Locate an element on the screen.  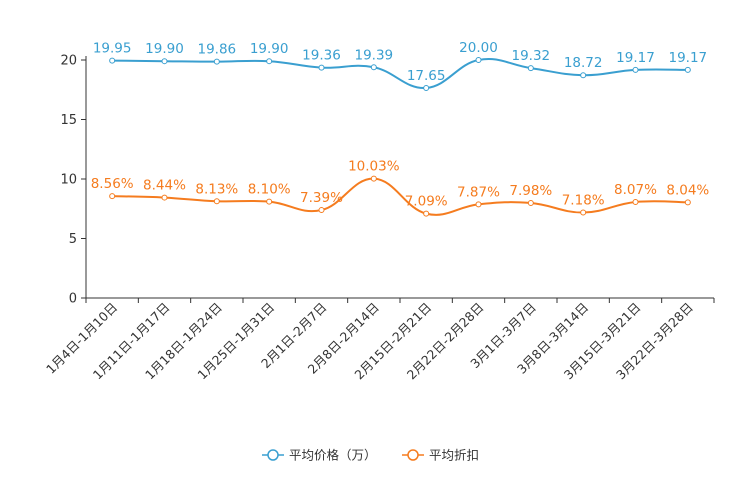
y-tick-label: 10 is located at coordinates (68, 180).